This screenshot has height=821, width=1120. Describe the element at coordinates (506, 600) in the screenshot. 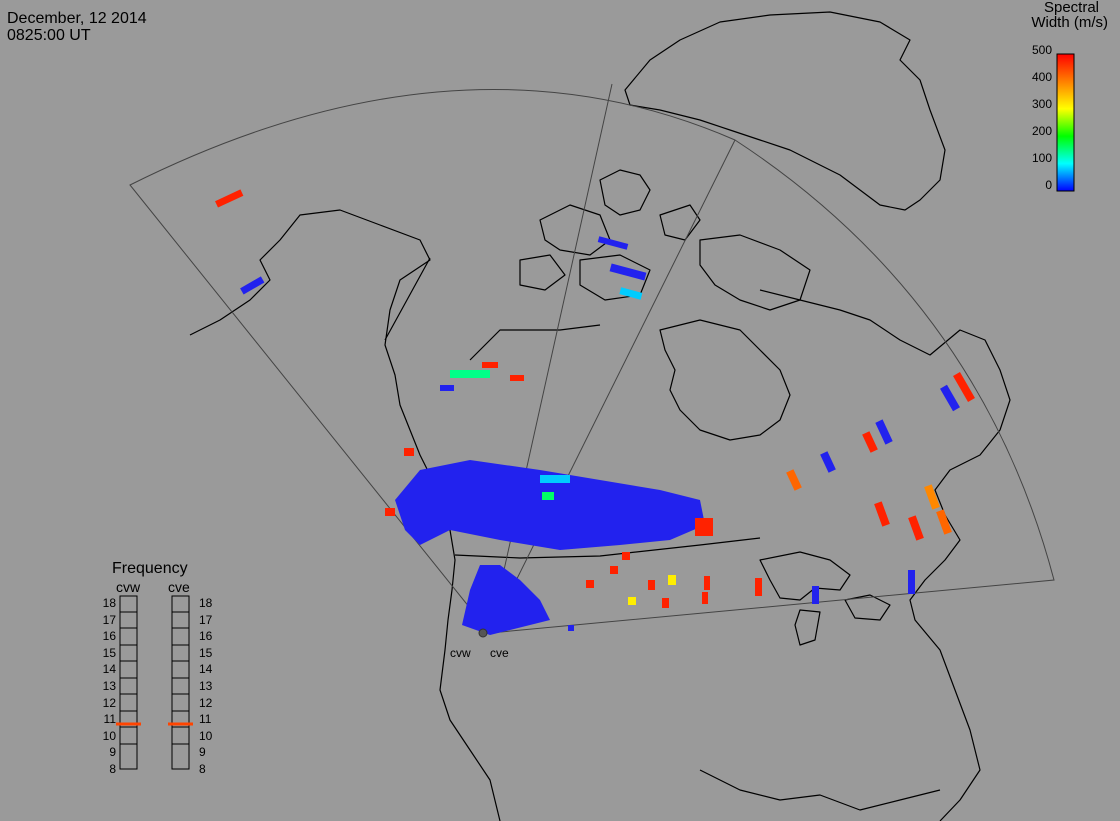

I see `echo-region-near` at that location.